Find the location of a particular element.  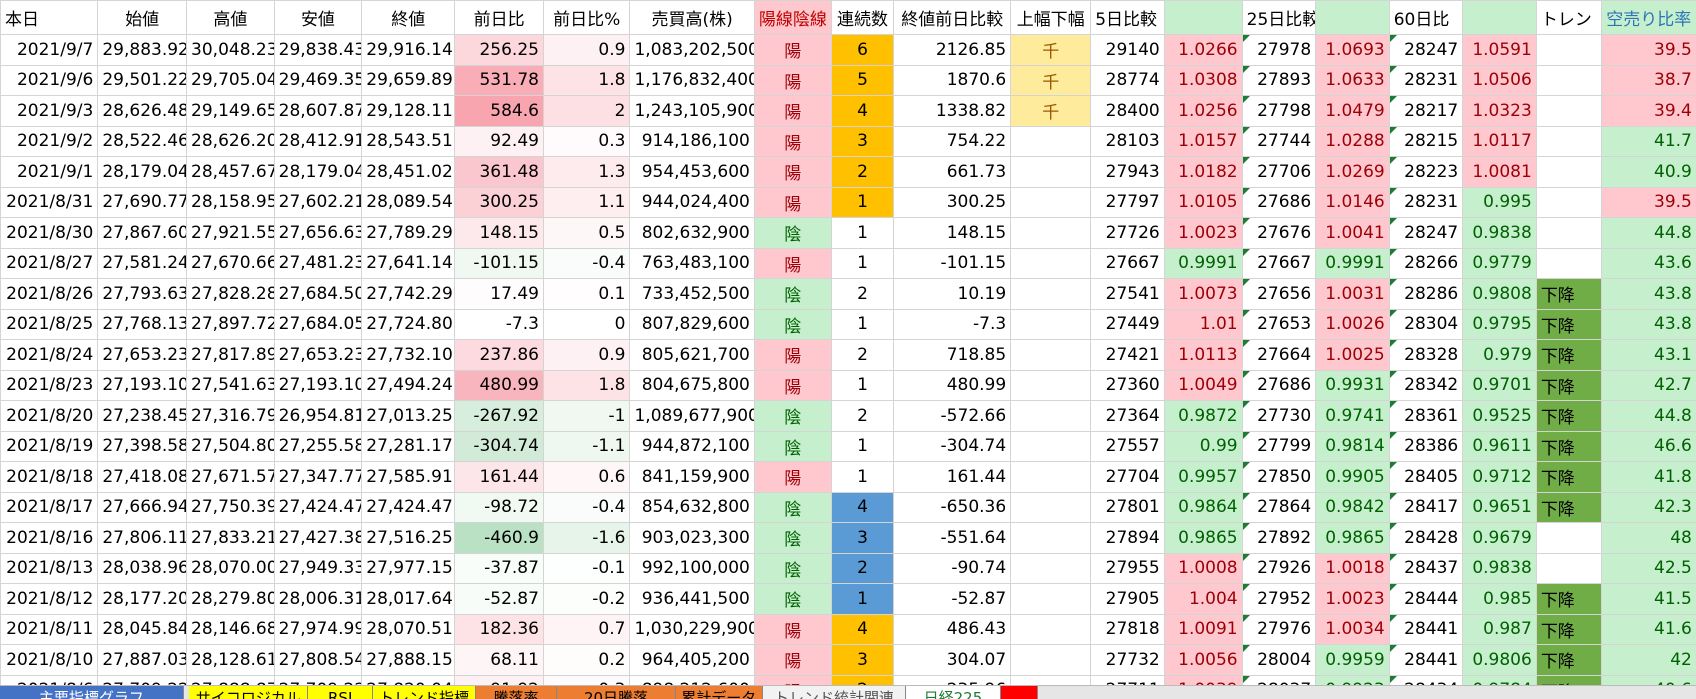

cell: 陰 is located at coordinates (792, 233).